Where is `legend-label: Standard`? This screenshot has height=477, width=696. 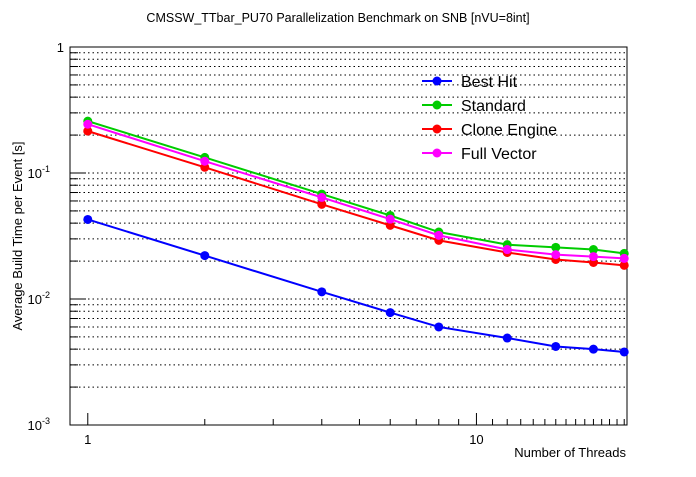 legend-label: Standard is located at coordinates (493, 106).